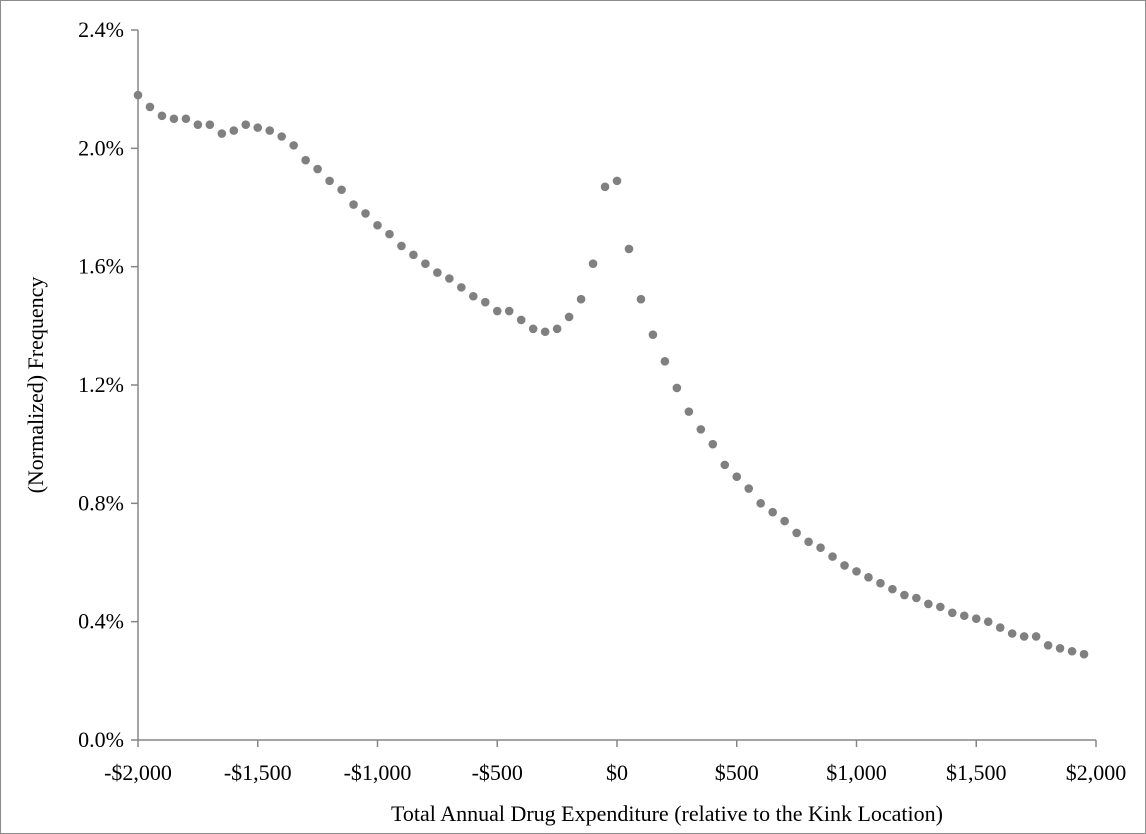  Describe the element at coordinates (258, 772) in the screenshot. I see `x-tick-label: -$1,500` at that location.